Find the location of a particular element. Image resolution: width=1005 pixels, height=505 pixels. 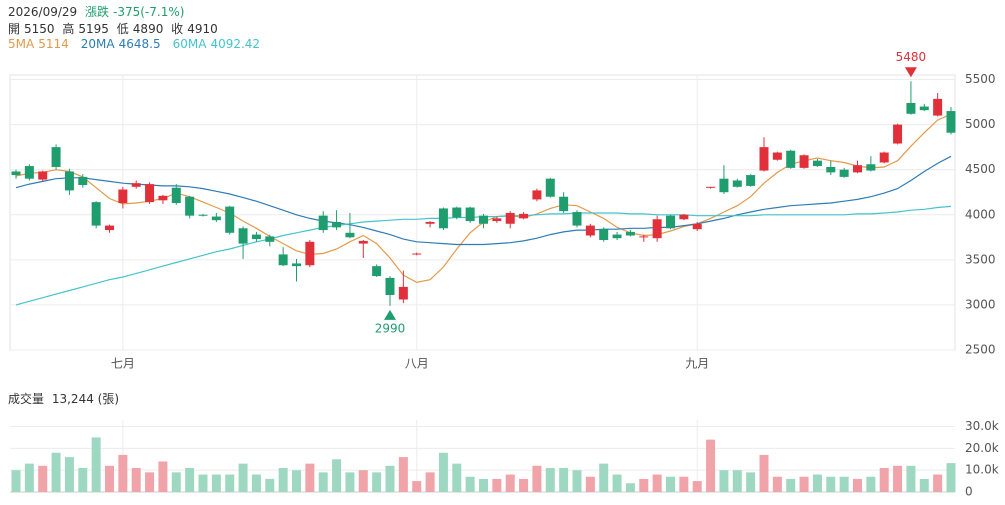

x-tick-label: 八月 is located at coordinates (417, 364).